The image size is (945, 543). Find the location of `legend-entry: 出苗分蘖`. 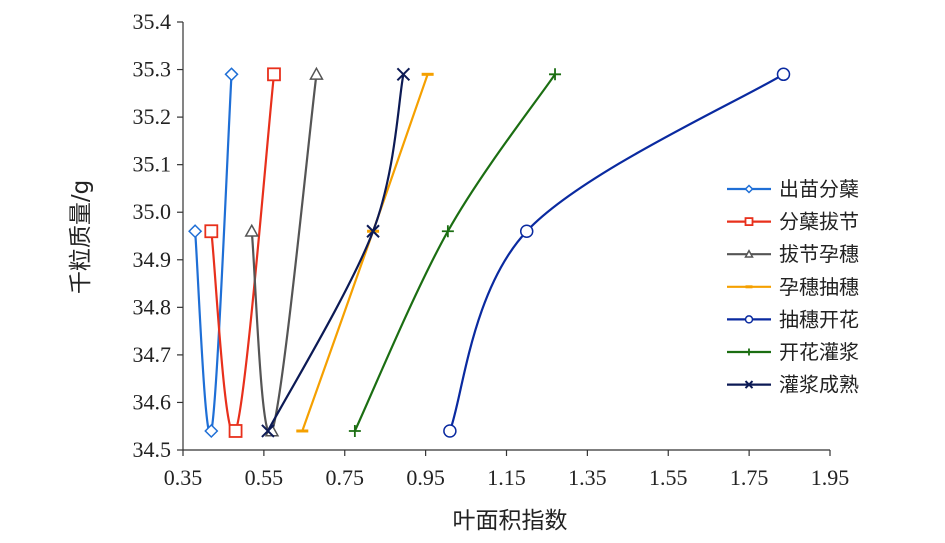

legend-entry: 出苗分蘖 is located at coordinates (793, 189).